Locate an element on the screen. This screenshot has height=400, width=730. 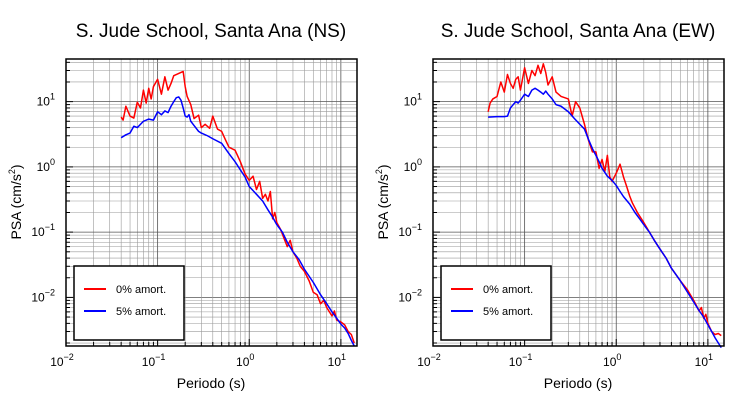
chart-title: S. Jude School, Santa Ana (NS) is located at coordinates (211, 31).